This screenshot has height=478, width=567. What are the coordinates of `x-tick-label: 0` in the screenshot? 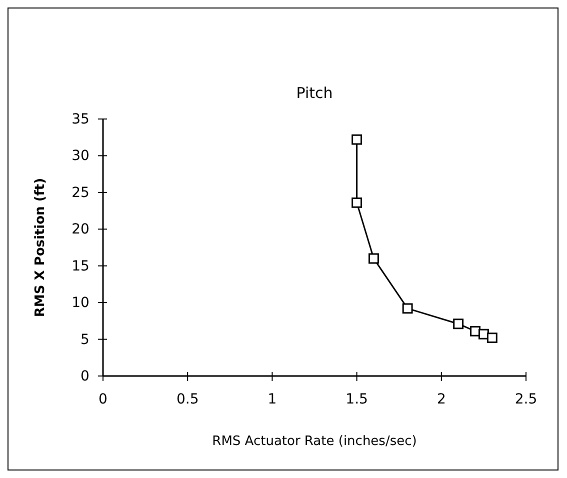 It's located at (103, 400).